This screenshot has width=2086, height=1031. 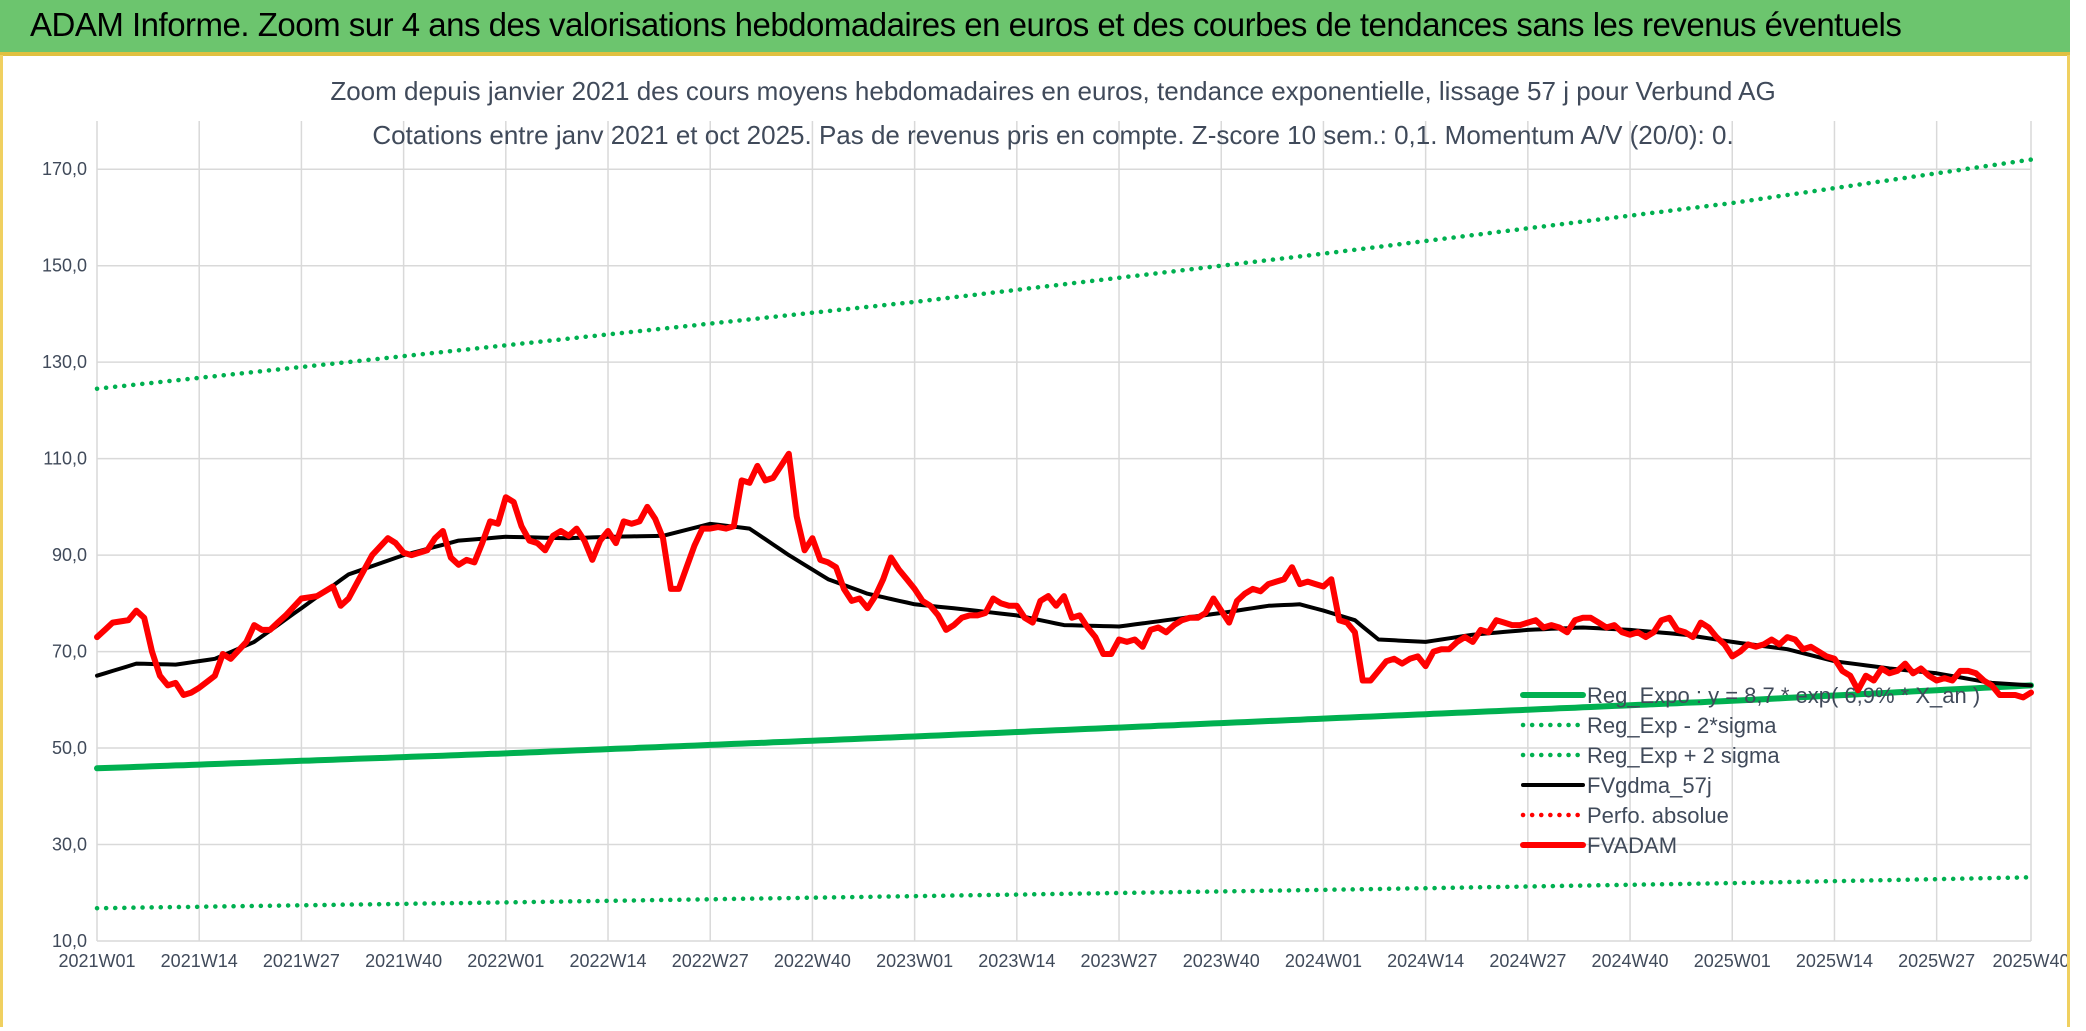 What do you see at coordinates (199, 961) in the screenshot?
I see `x-tick-label: 2021W14` at bounding box center [199, 961].